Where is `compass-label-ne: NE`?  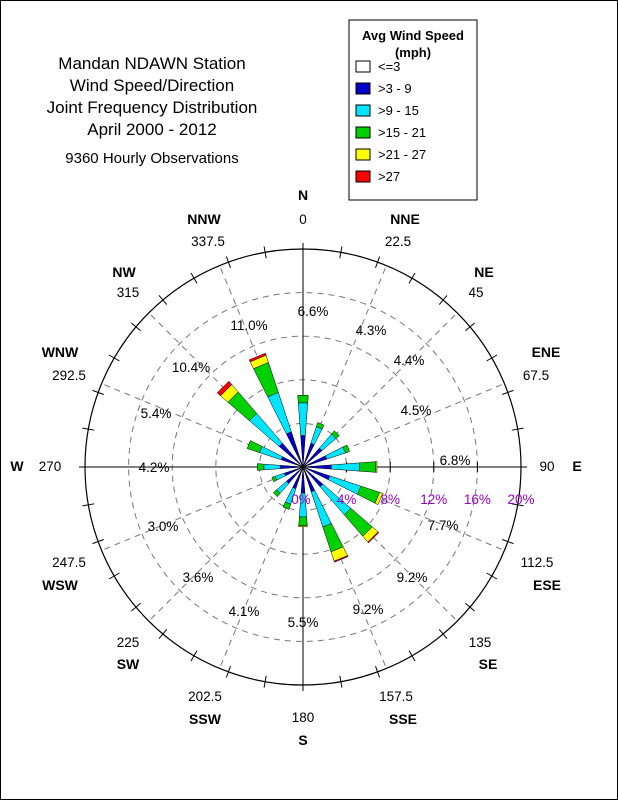
compass-label-ne: NE is located at coordinates (483, 272).